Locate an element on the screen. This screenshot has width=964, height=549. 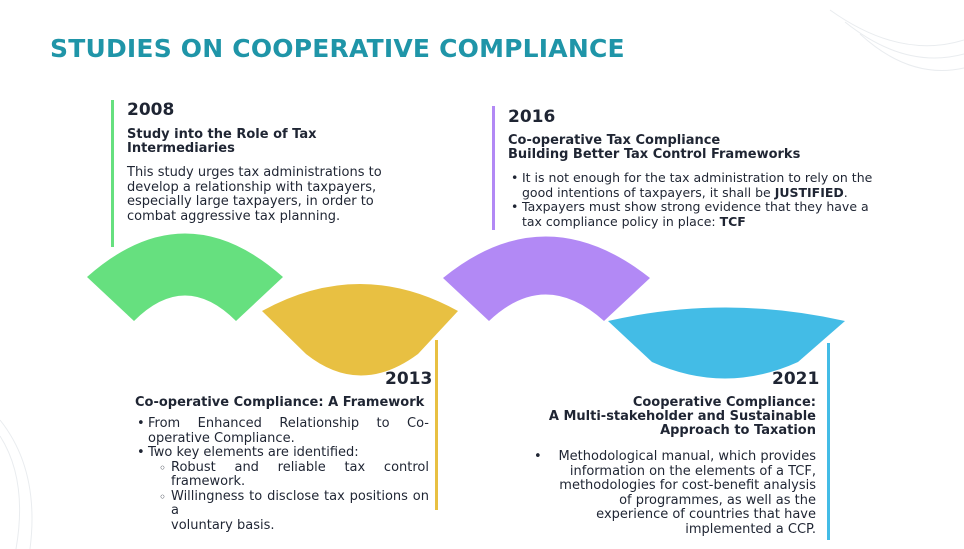
timeline-arc-2013 is located at coordinates (360, 330).